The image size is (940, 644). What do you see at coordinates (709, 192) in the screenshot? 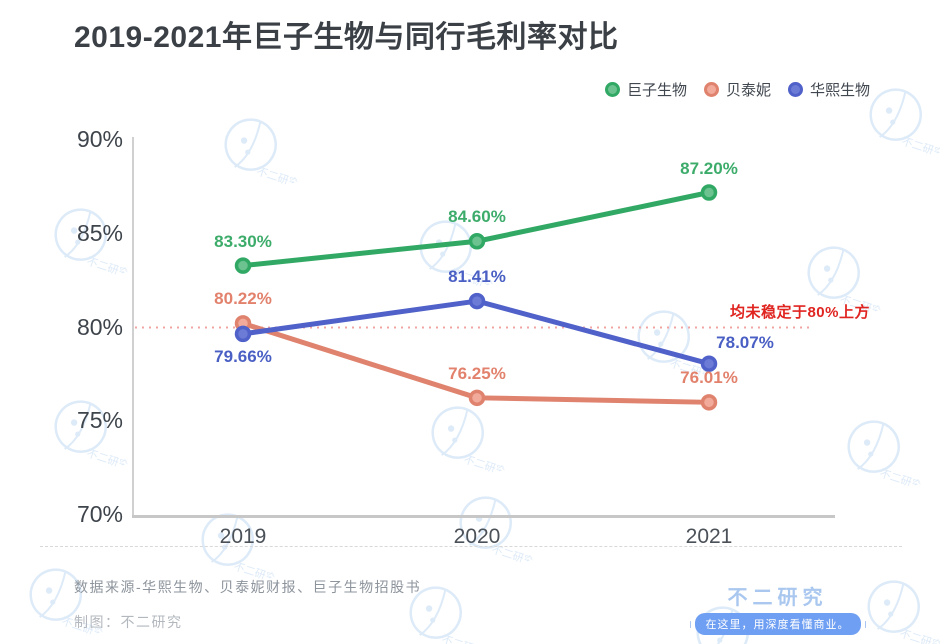
I see `data-point-巨子生物-2021` at bounding box center [709, 192].